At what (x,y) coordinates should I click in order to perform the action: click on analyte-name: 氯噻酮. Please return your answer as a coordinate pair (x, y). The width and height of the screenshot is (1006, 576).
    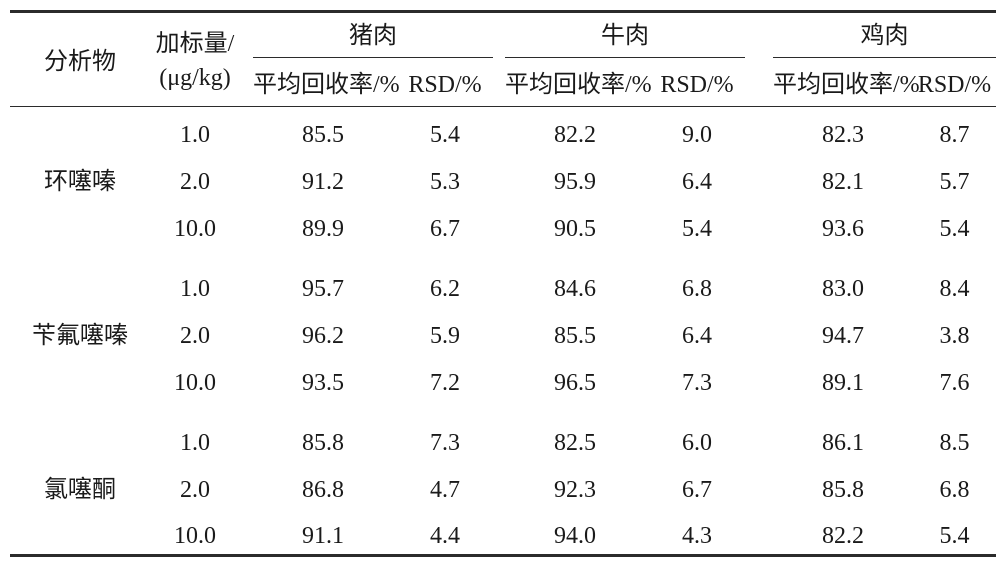
    Looking at the image, I should click on (80, 490).